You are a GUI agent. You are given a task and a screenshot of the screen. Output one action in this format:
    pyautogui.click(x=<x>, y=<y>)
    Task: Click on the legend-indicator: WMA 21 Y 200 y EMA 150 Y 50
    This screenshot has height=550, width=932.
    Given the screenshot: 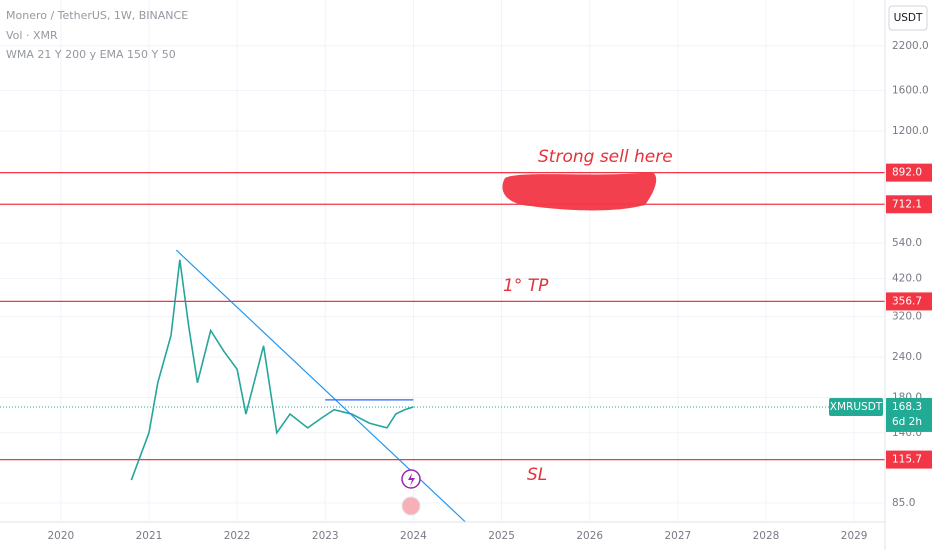 What is the action you would take?
    pyautogui.click(x=91, y=54)
    